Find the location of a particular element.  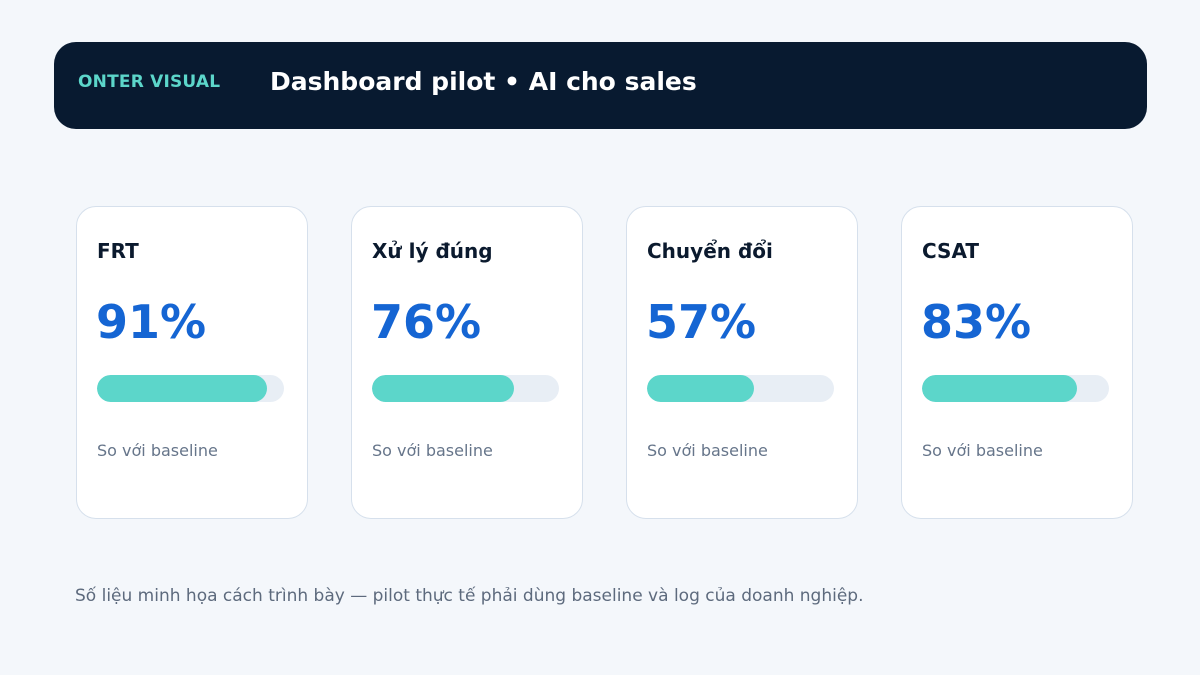

kpi-value: 76% is located at coordinates (426, 322).